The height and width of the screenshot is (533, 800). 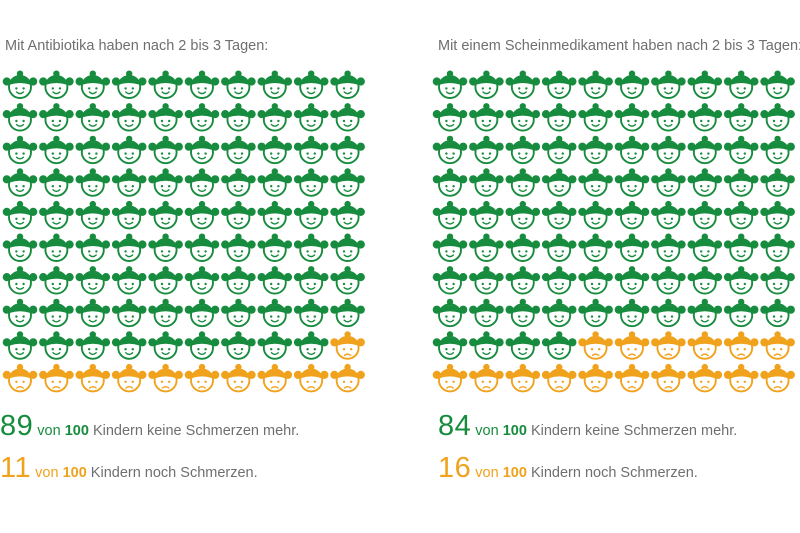 What do you see at coordinates (174, 473) in the screenshot?
I see `pain-text: Kindern noch Schmerzen.` at bounding box center [174, 473].